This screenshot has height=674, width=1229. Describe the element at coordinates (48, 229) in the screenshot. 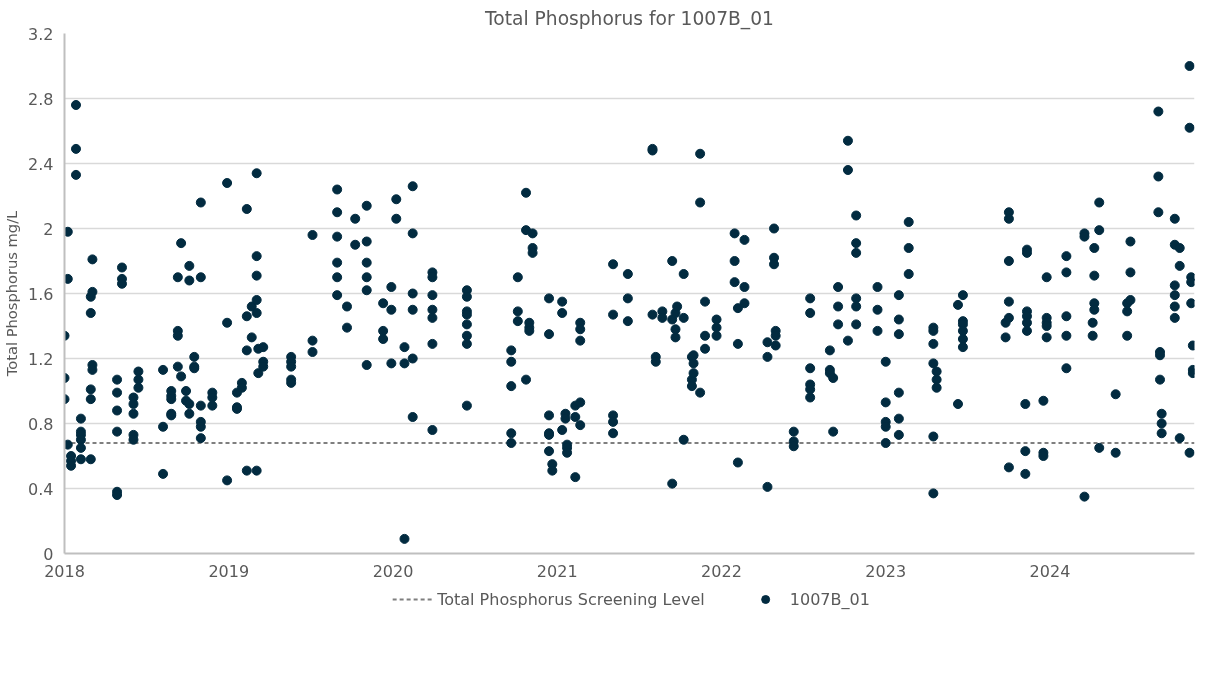

I see `y-tick-label: 2` at that location.